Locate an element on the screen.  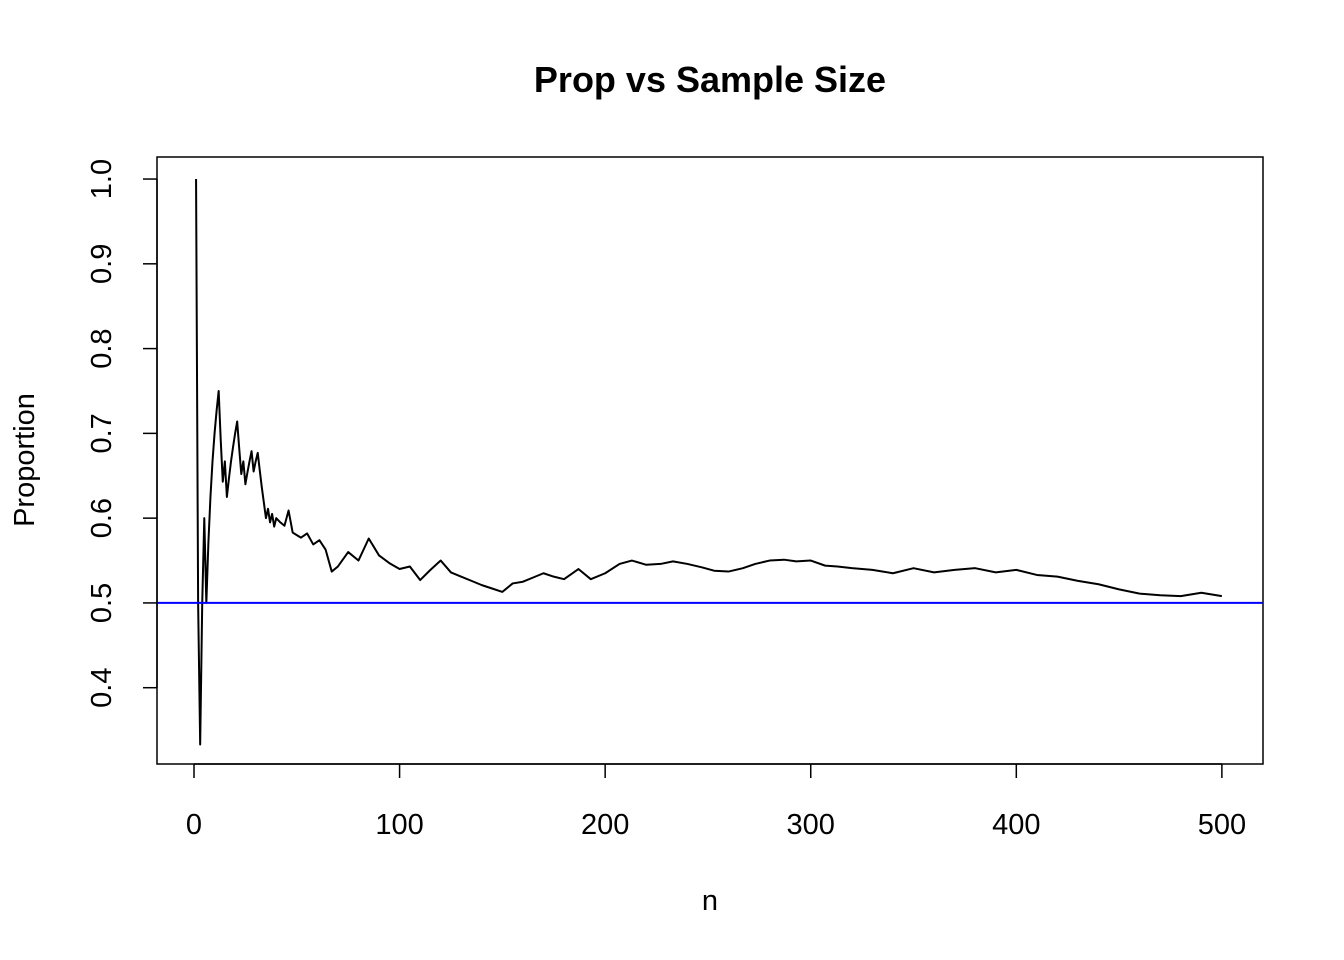
y-tick-label: 0.4 is located at coordinates (102, 688).